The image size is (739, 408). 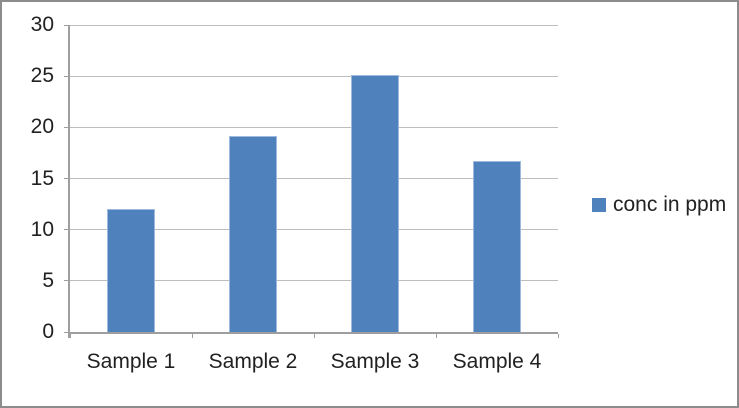 What do you see at coordinates (48, 331) in the screenshot?
I see `y-axis-tick-label: 0` at bounding box center [48, 331].